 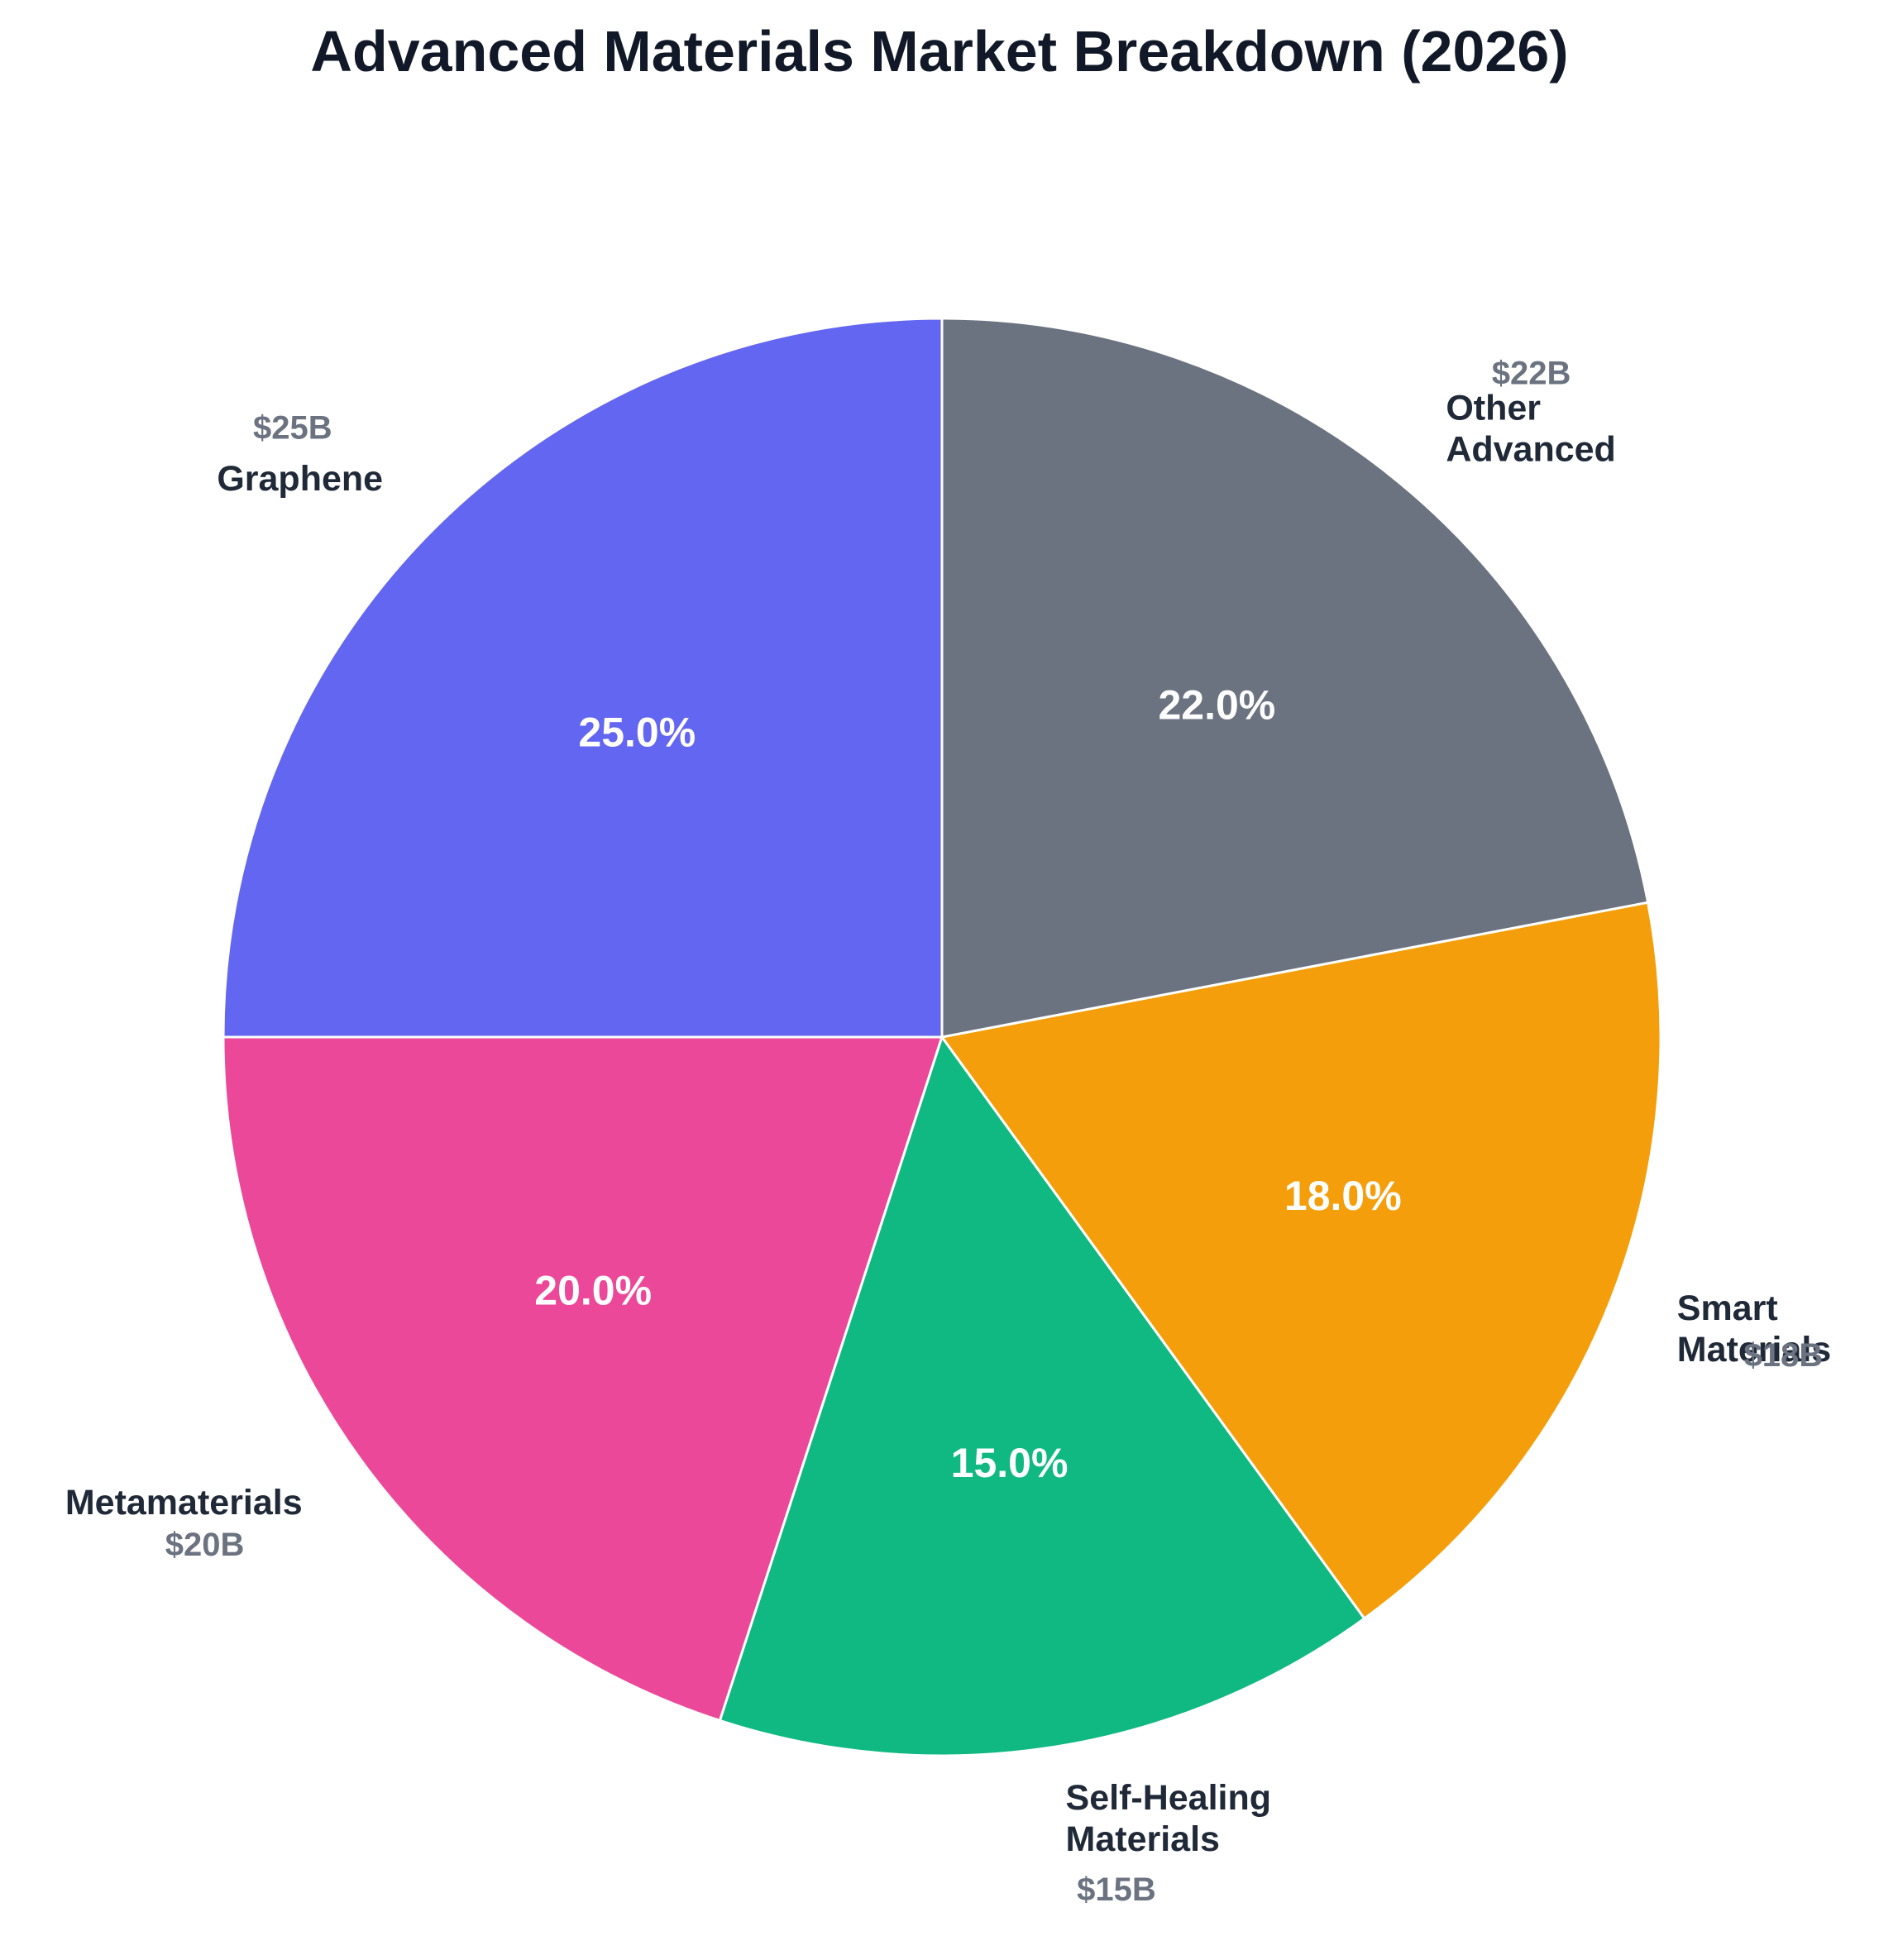 I want to click on slice-value-label: $25B, so click(x=292, y=428).